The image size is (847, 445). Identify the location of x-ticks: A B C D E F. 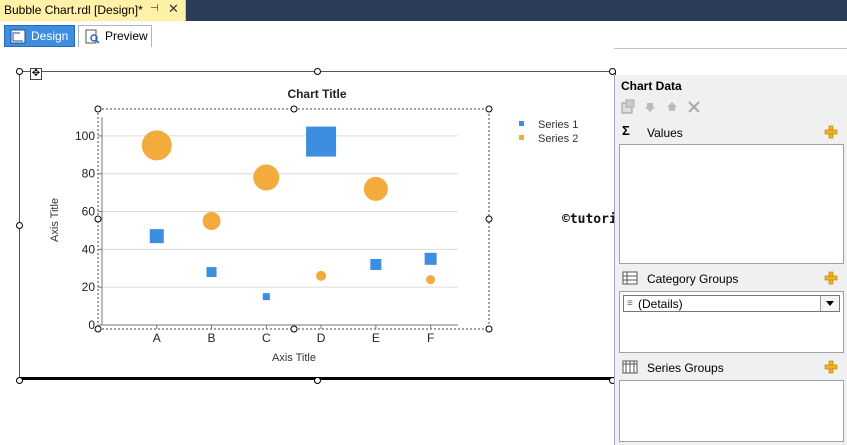
(293, 335).